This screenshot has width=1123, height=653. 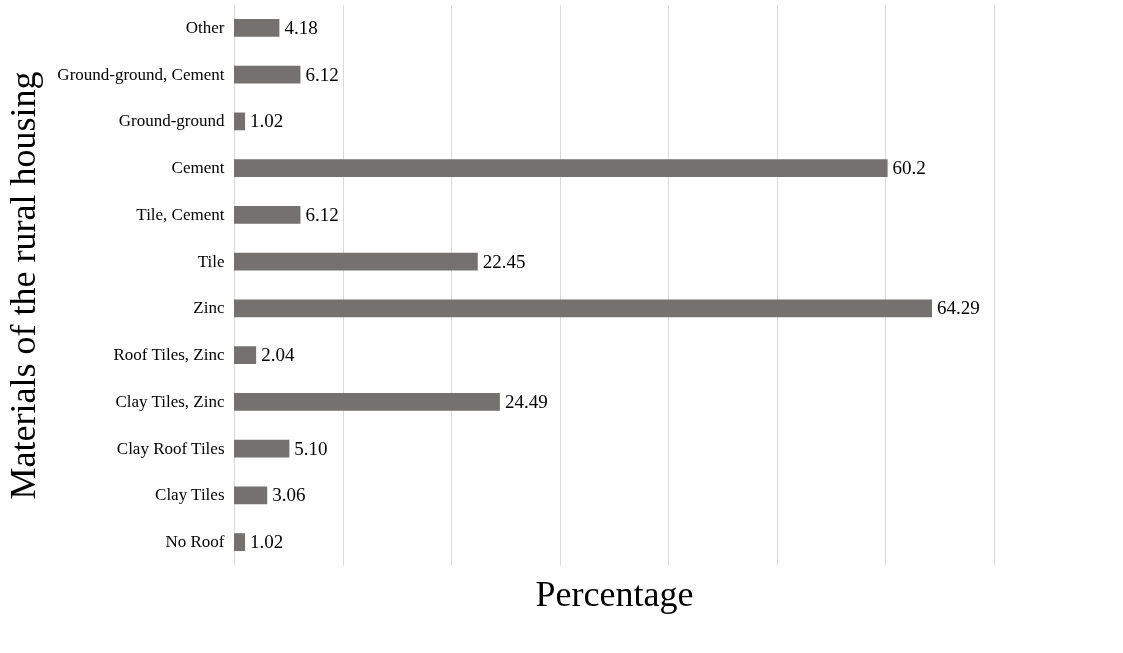 What do you see at coordinates (170, 448) in the screenshot?
I see `y-tick-label: Clay Roof Tiles` at bounding box center [170, 448].